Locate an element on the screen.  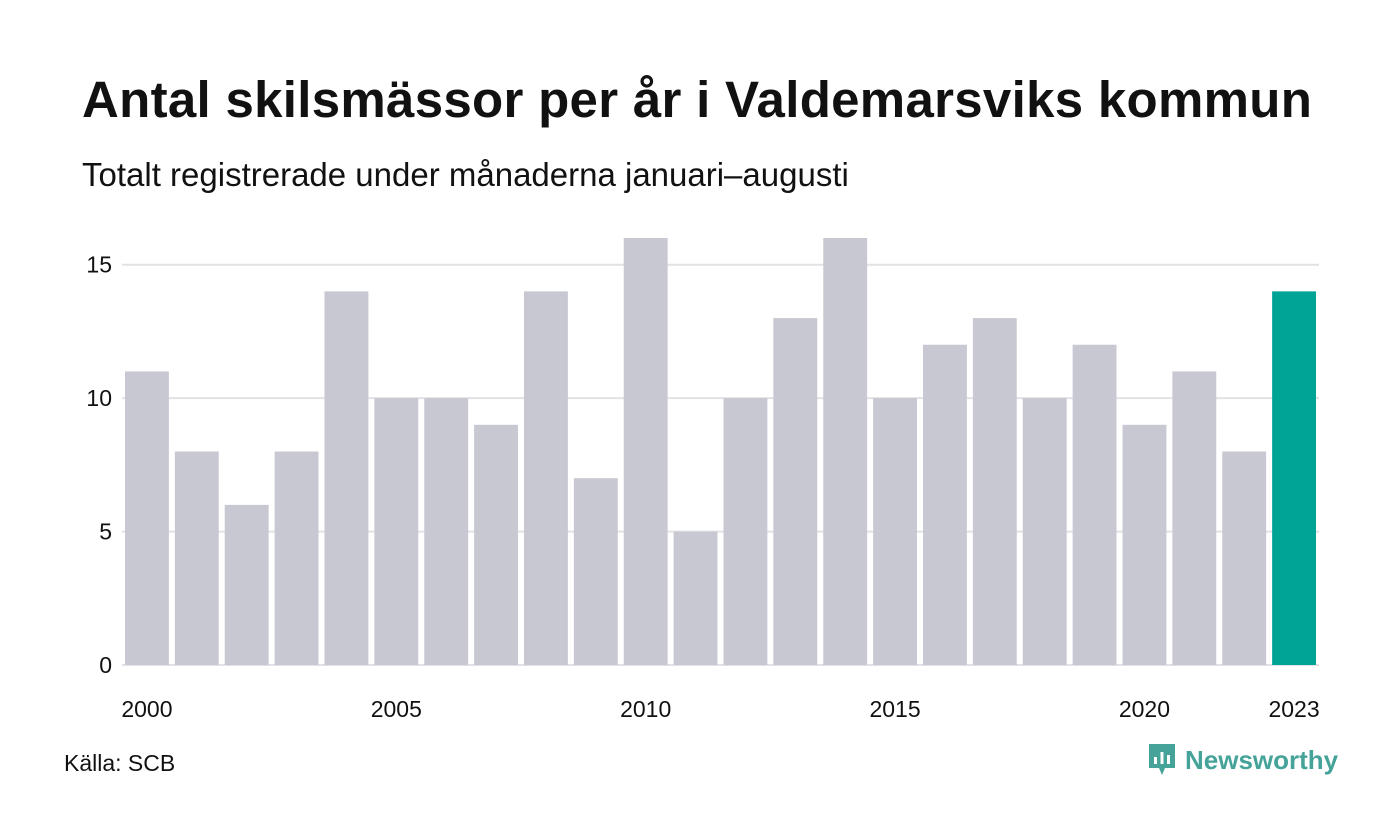
x-tick-label: 2020 is located at coordinates (1144, 709).